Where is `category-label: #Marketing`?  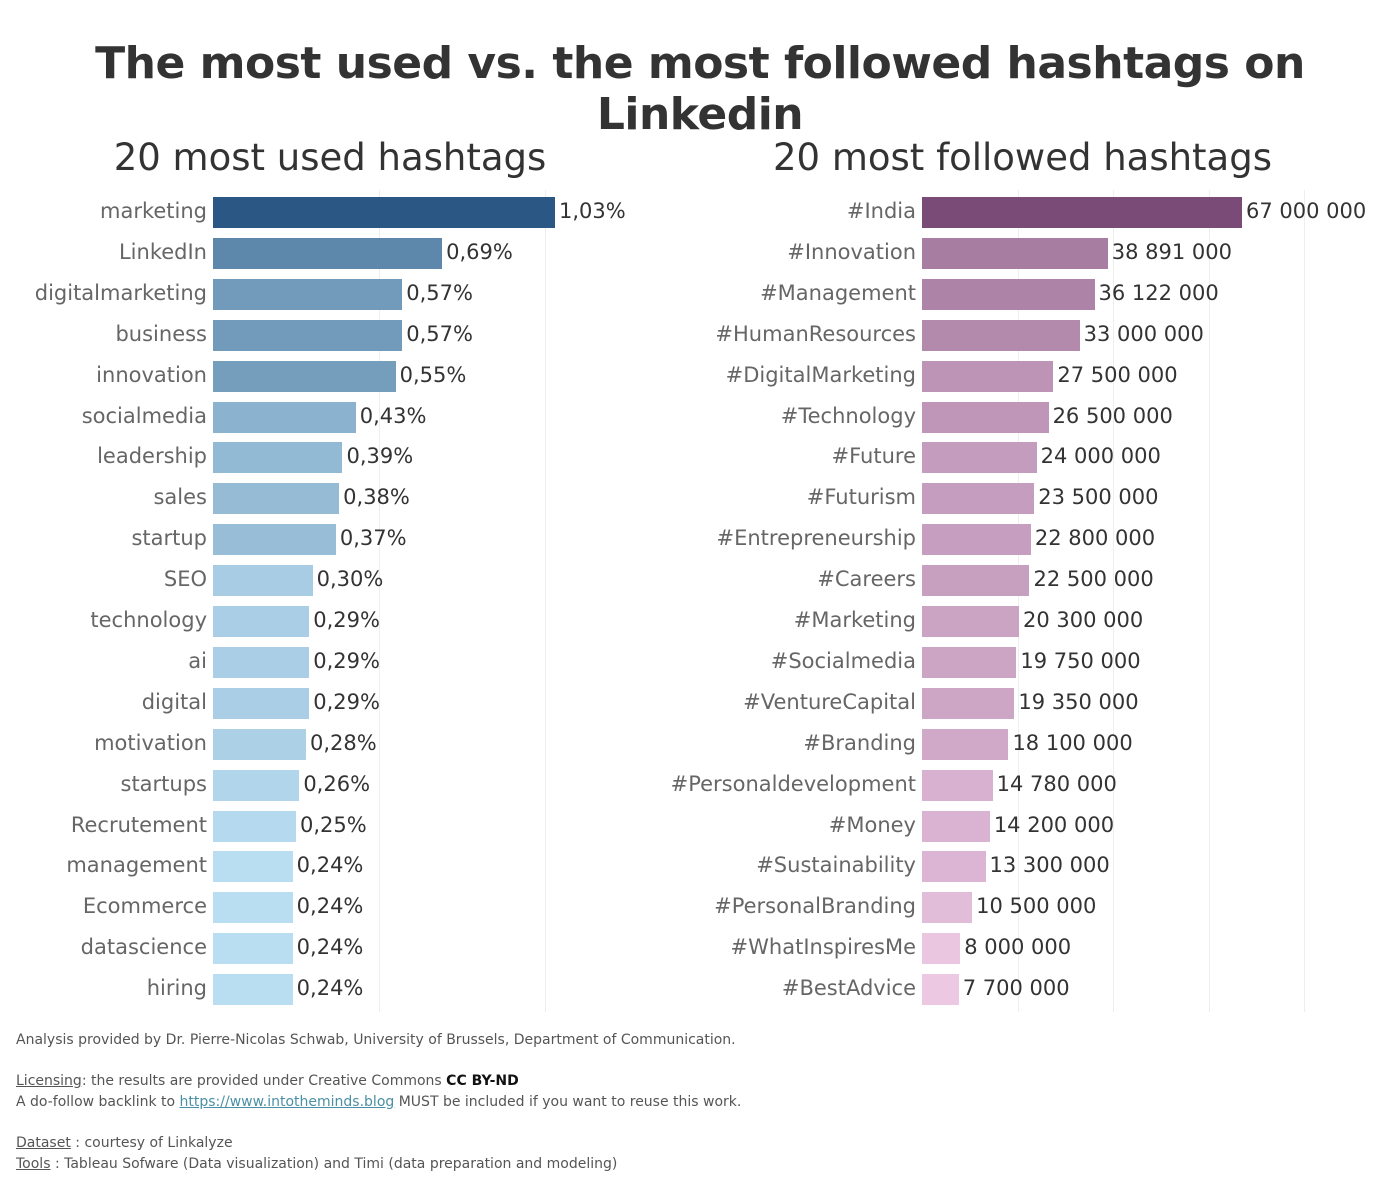
category-label: #Marketing is located at coordinates (854, 620).